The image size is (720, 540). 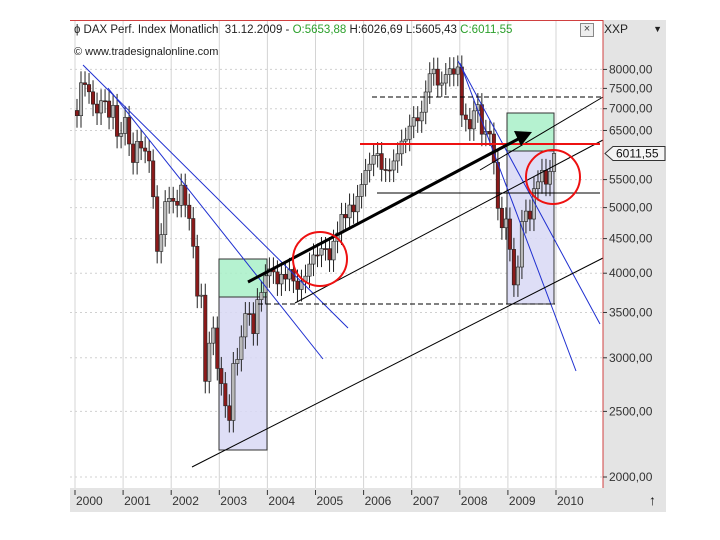 I want to click on symbol-selector: XXP ▼, so click(x=635, y=31).